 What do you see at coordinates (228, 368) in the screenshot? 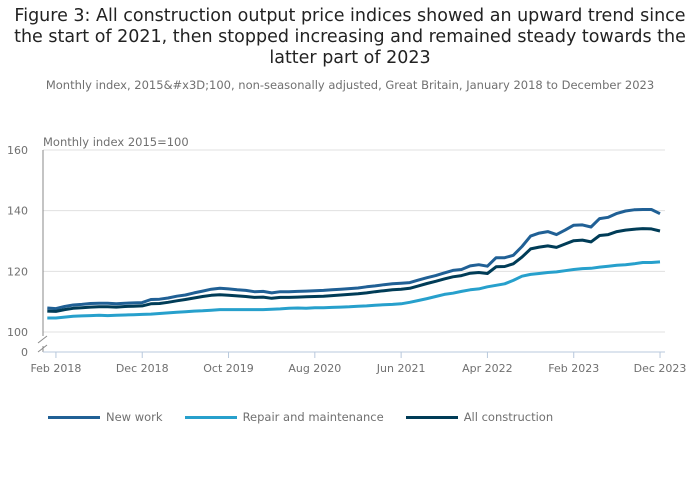
I see `x-tick-label: Oct 2019` at bounding box center [228, 368].